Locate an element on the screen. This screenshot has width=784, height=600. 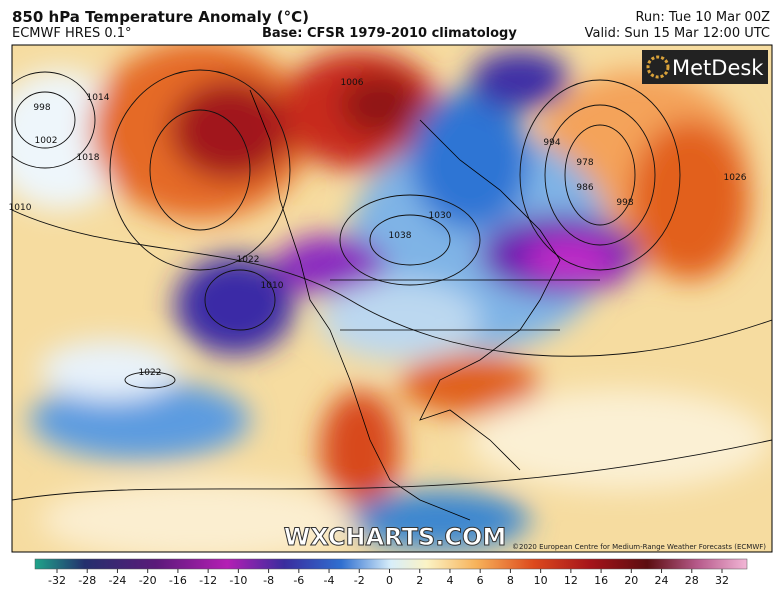
colorbar-label: -6 is located at coordinates (298, 580).